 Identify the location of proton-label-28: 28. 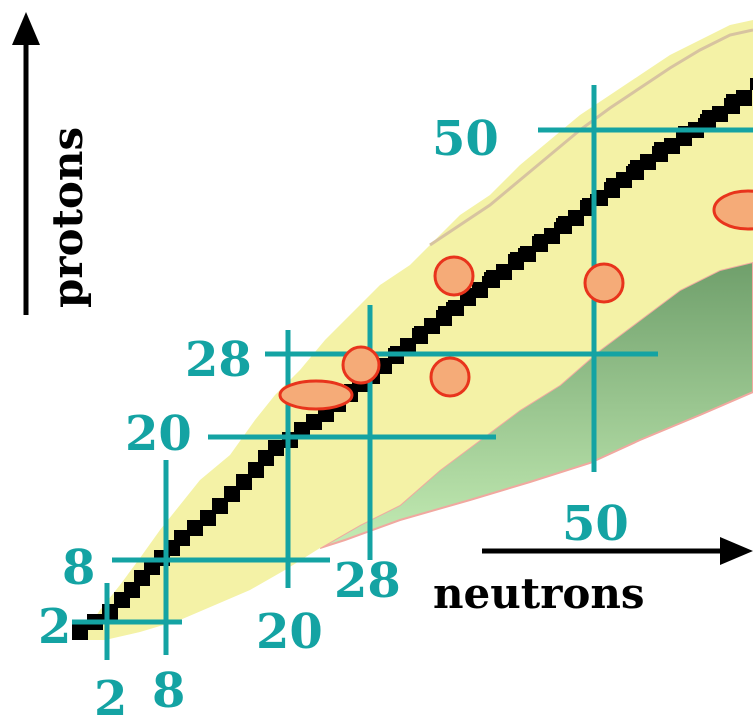
(218, 360).